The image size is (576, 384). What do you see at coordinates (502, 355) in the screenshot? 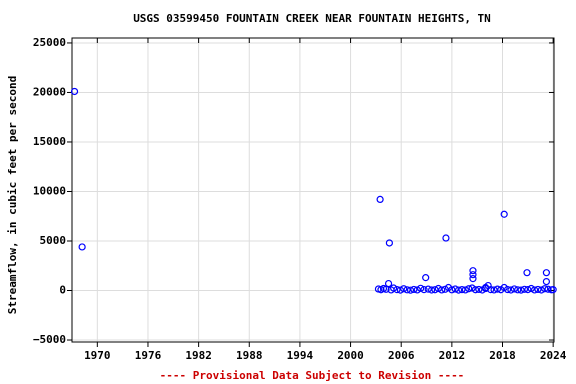
I see `x-tick-label: 2018` at bounding box center [502, 355].